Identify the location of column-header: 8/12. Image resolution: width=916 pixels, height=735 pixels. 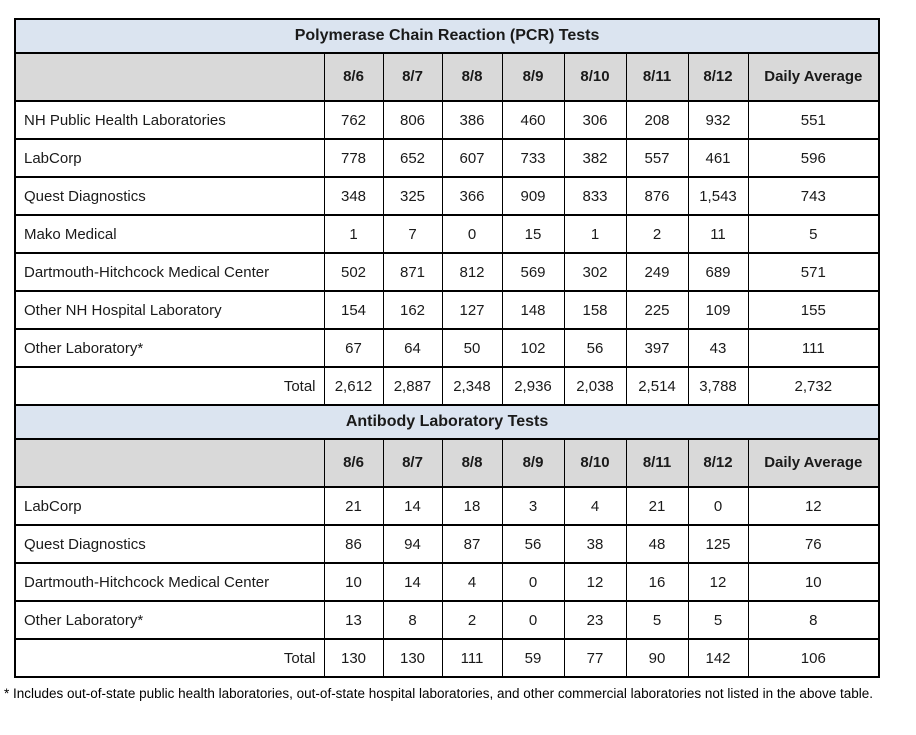
(718, 77).